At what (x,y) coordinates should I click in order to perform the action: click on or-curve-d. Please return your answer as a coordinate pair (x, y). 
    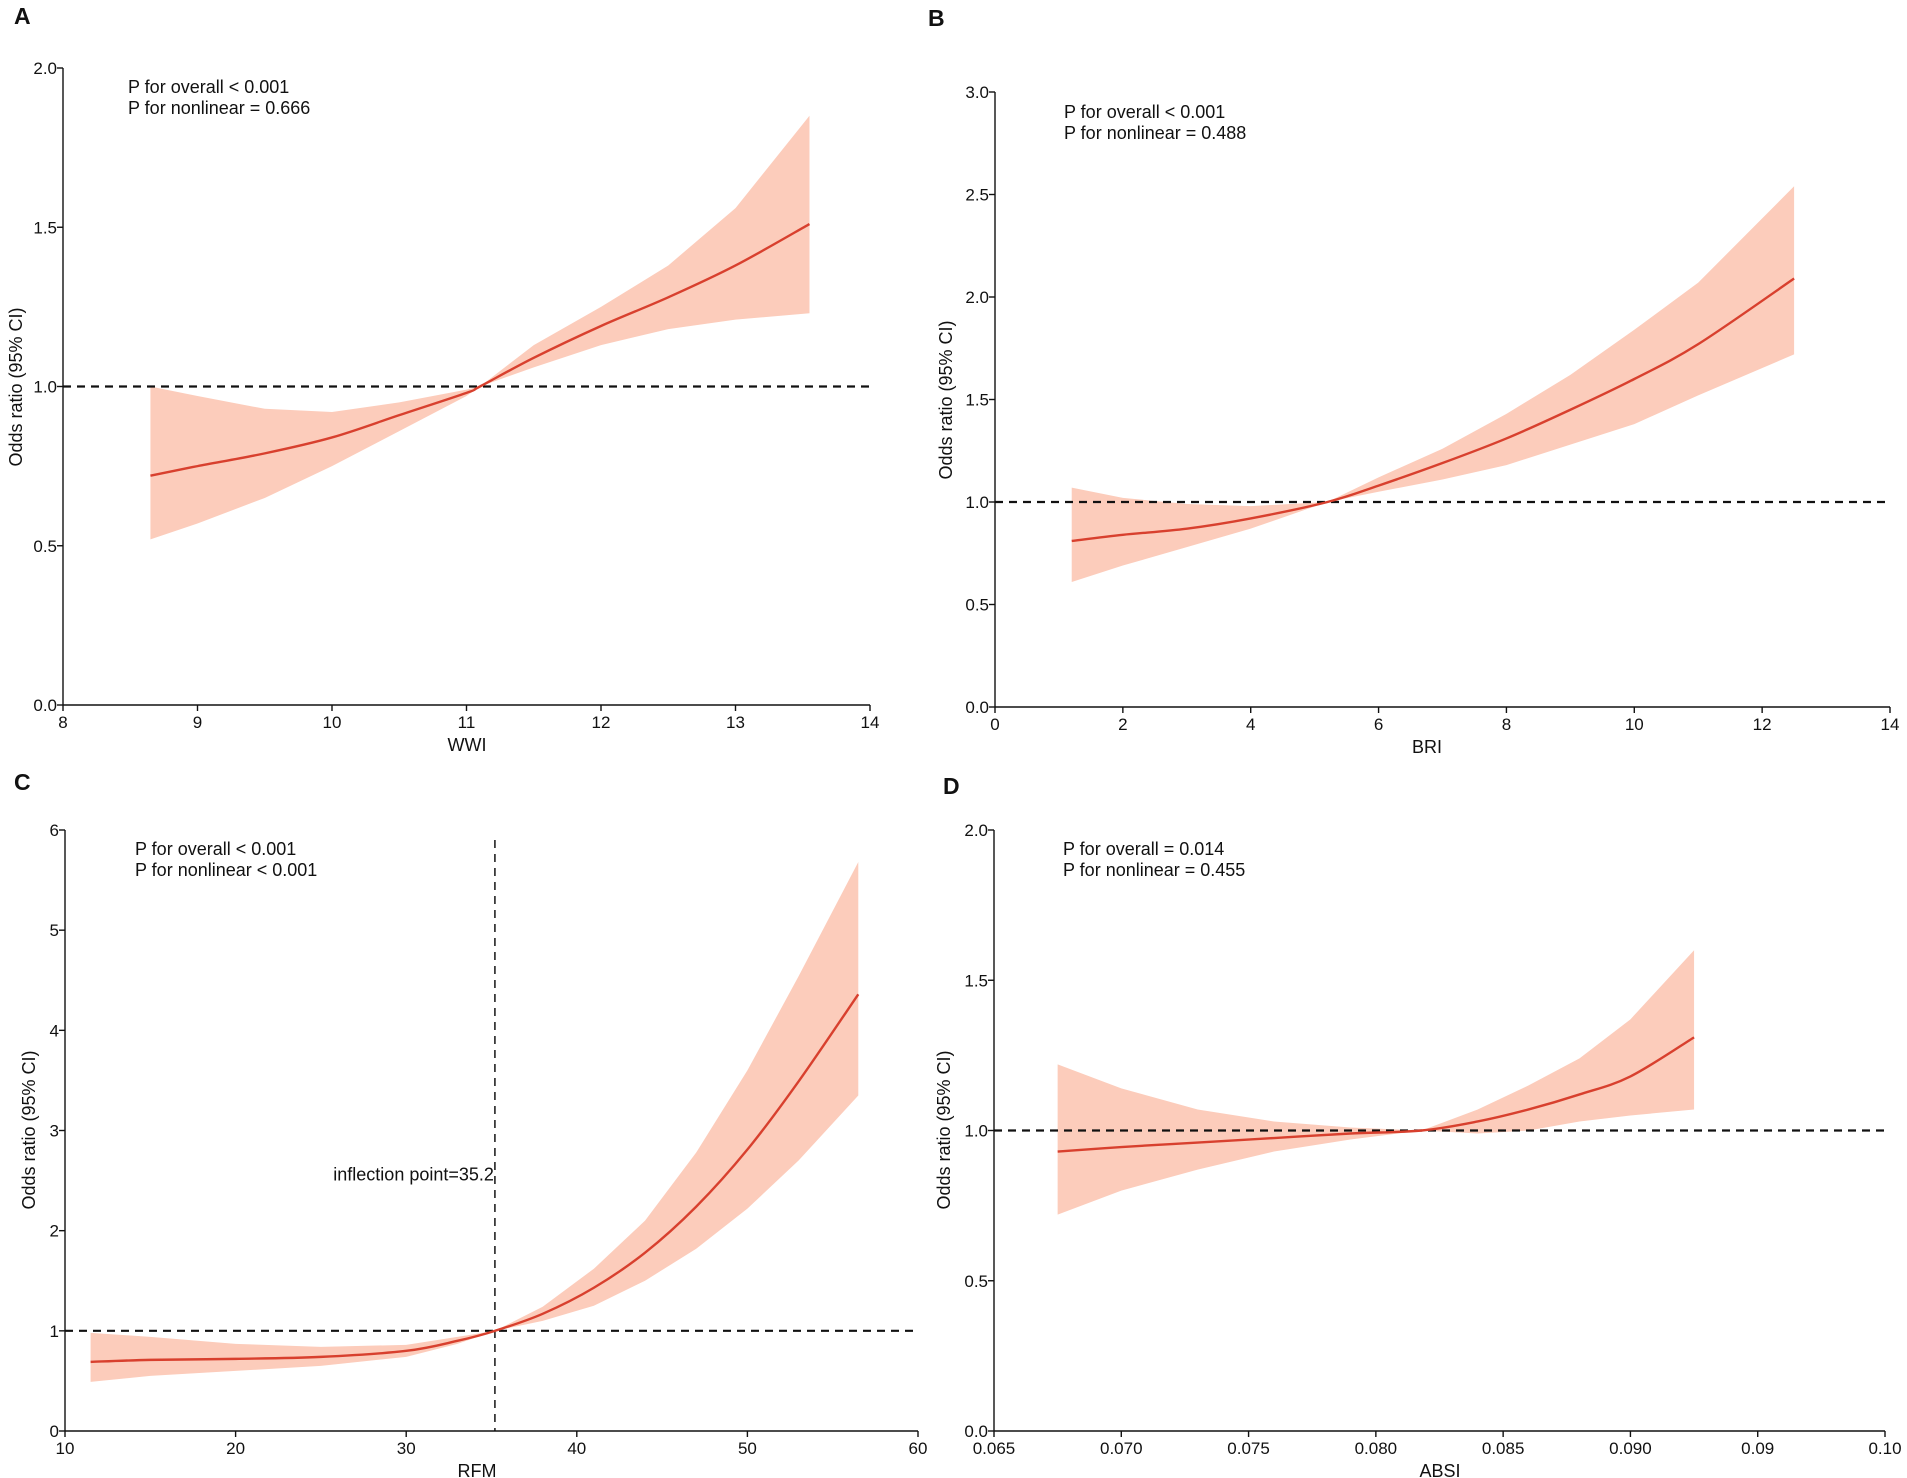
    Looking at the image, I should click on (1376, 1094).